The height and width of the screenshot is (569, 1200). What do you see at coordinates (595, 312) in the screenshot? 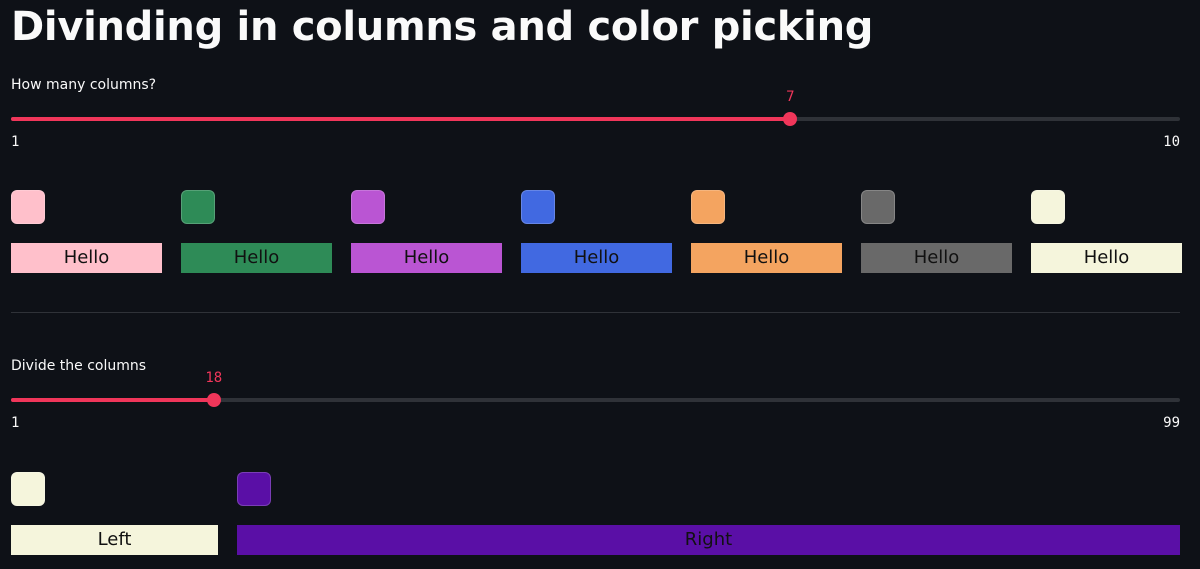
I see `divider` at bounding box center [595, 312].